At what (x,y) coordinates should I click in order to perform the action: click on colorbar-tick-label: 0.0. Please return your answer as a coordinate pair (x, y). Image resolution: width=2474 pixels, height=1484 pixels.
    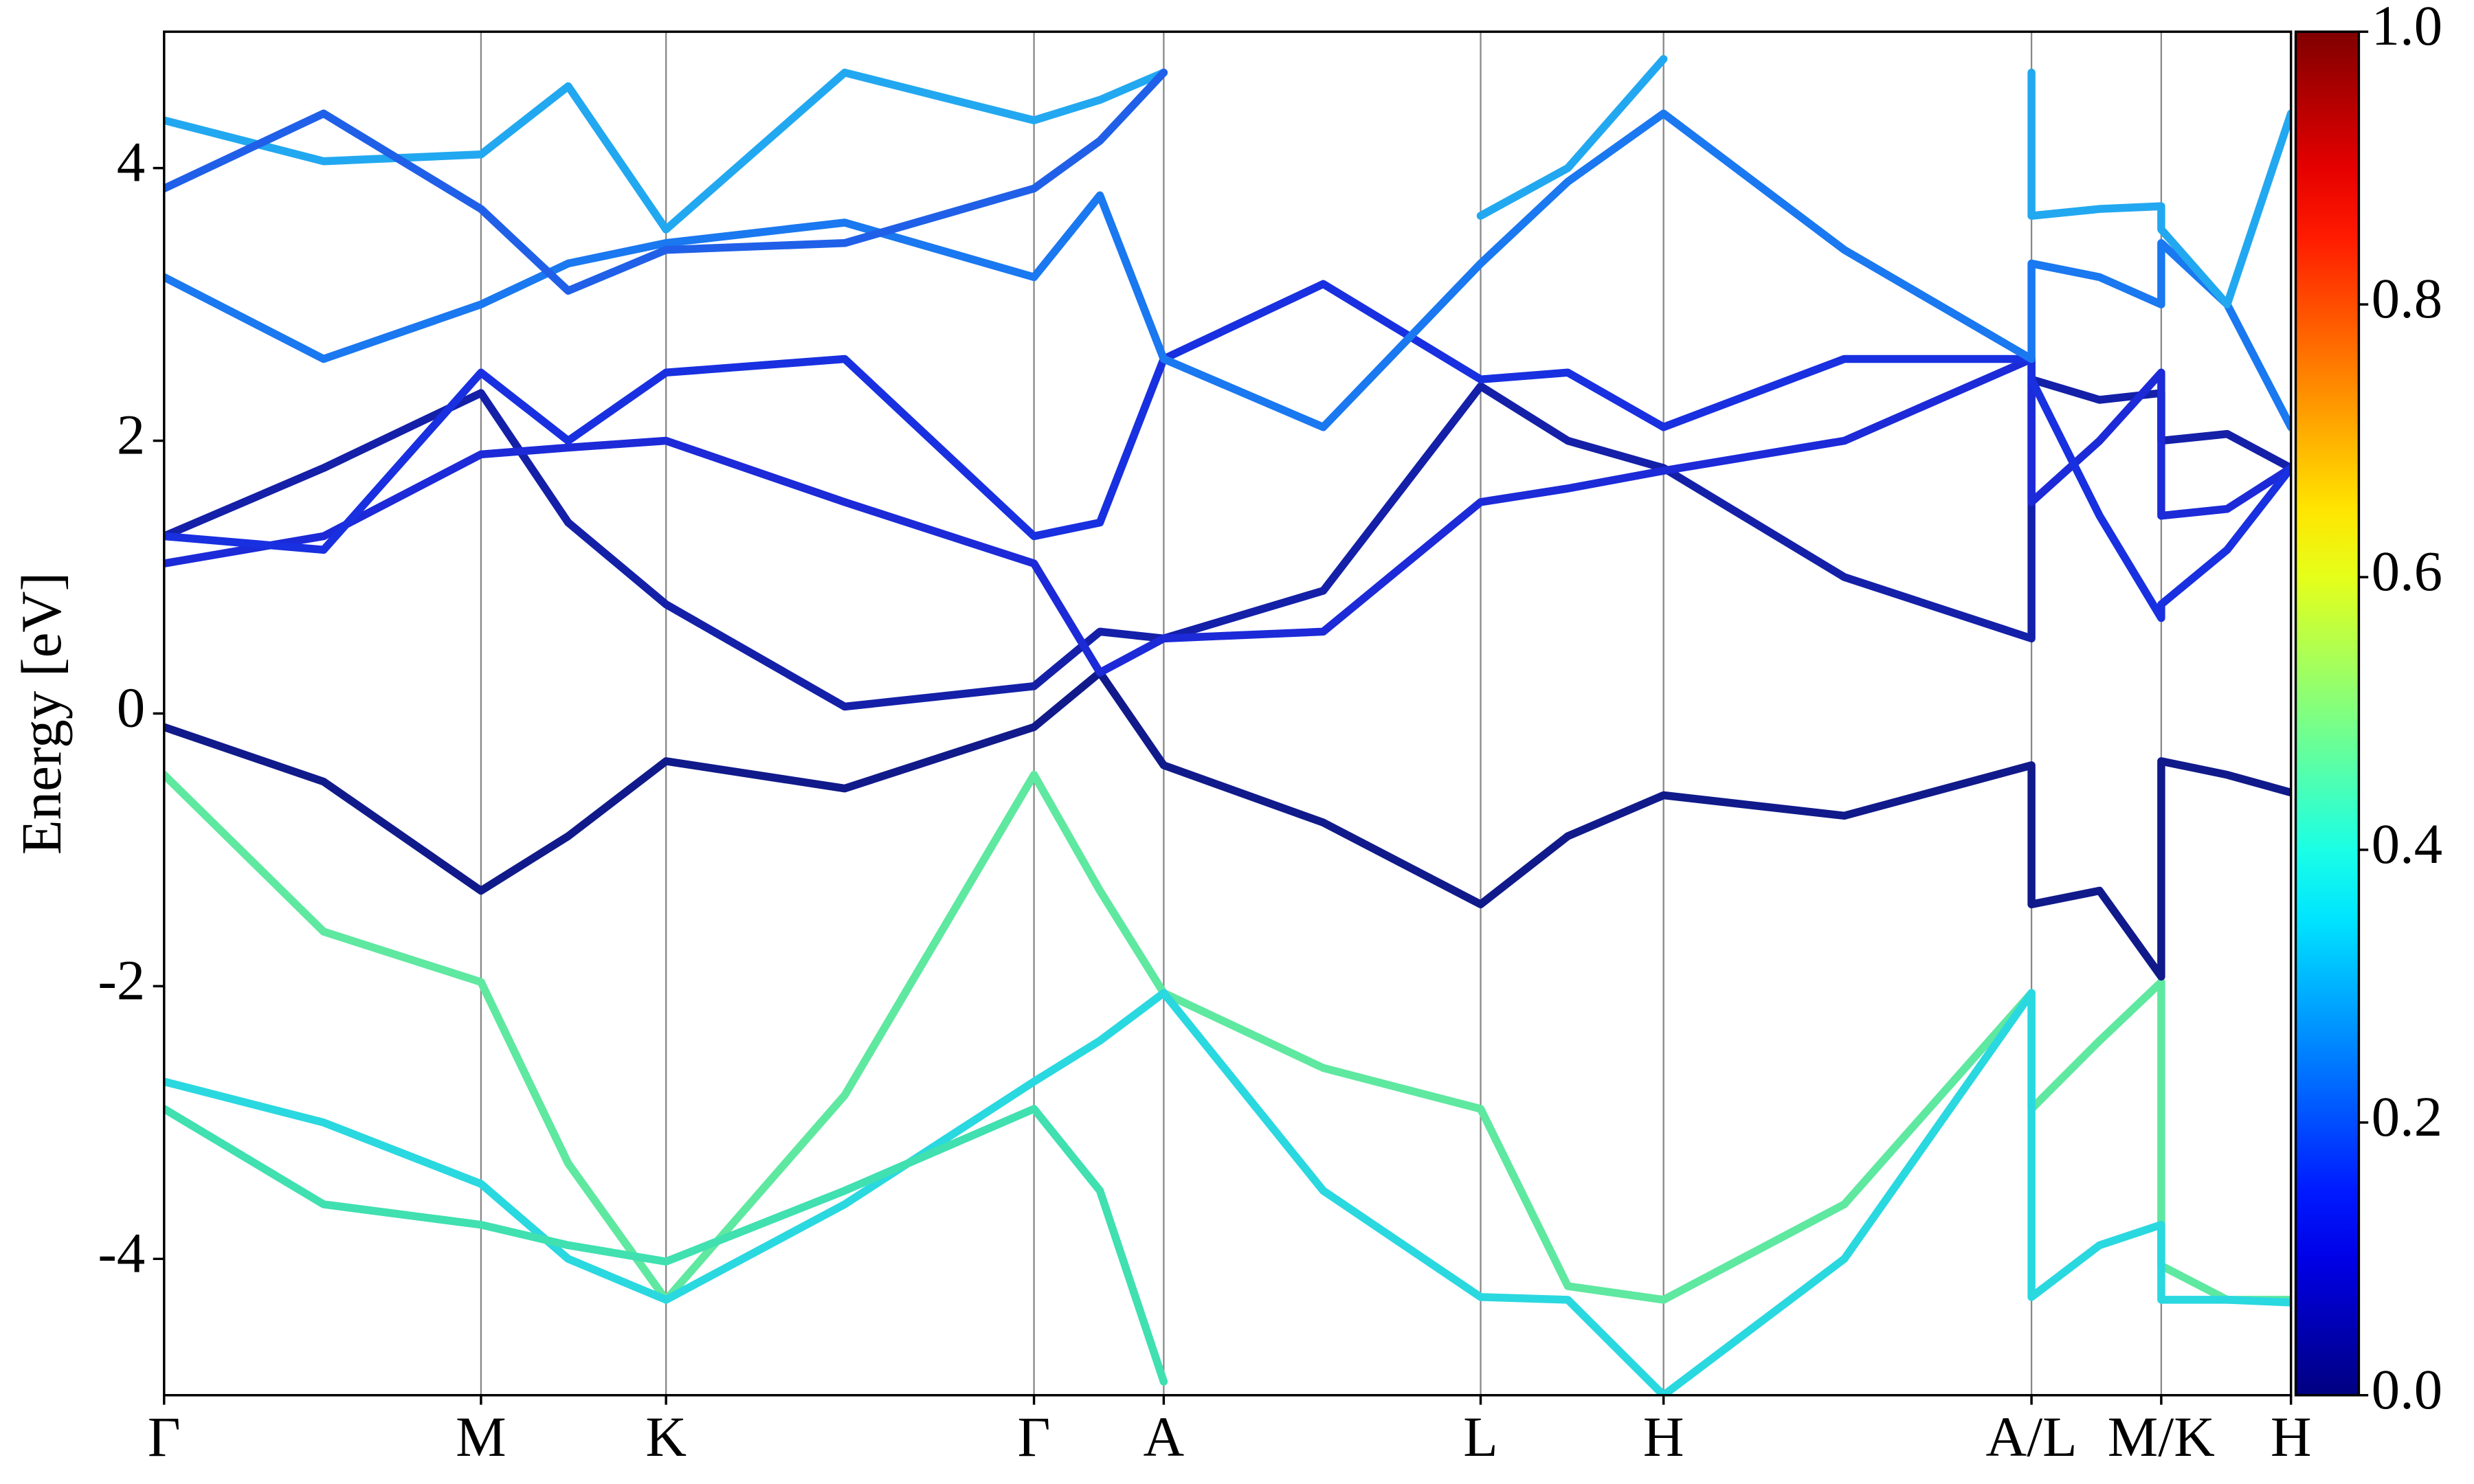
    Looking at the image, I should click on (2407, 1389).